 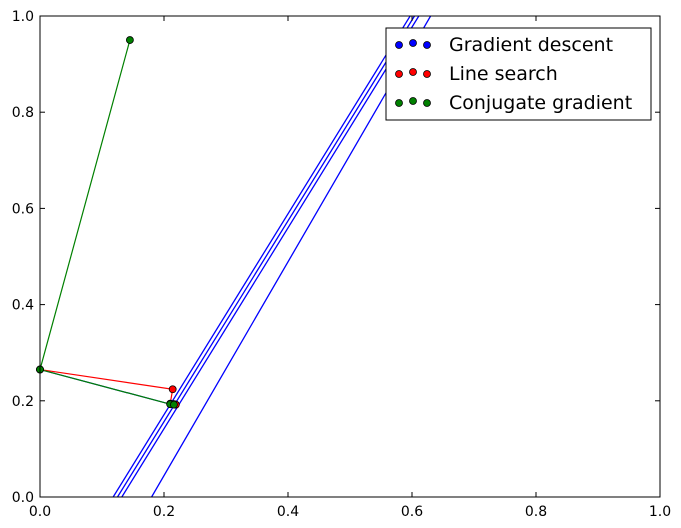 What do you see at coordinates (23, 402) in the screenshot?
I see `y-tick-label: 0.2` at bounding box center [23, 402].